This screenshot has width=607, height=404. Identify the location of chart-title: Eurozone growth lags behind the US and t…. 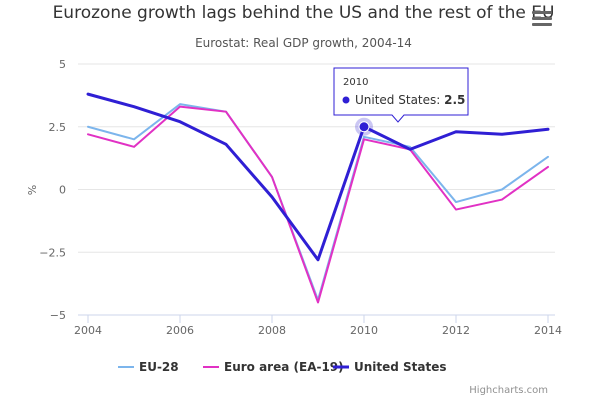
(303, 13).